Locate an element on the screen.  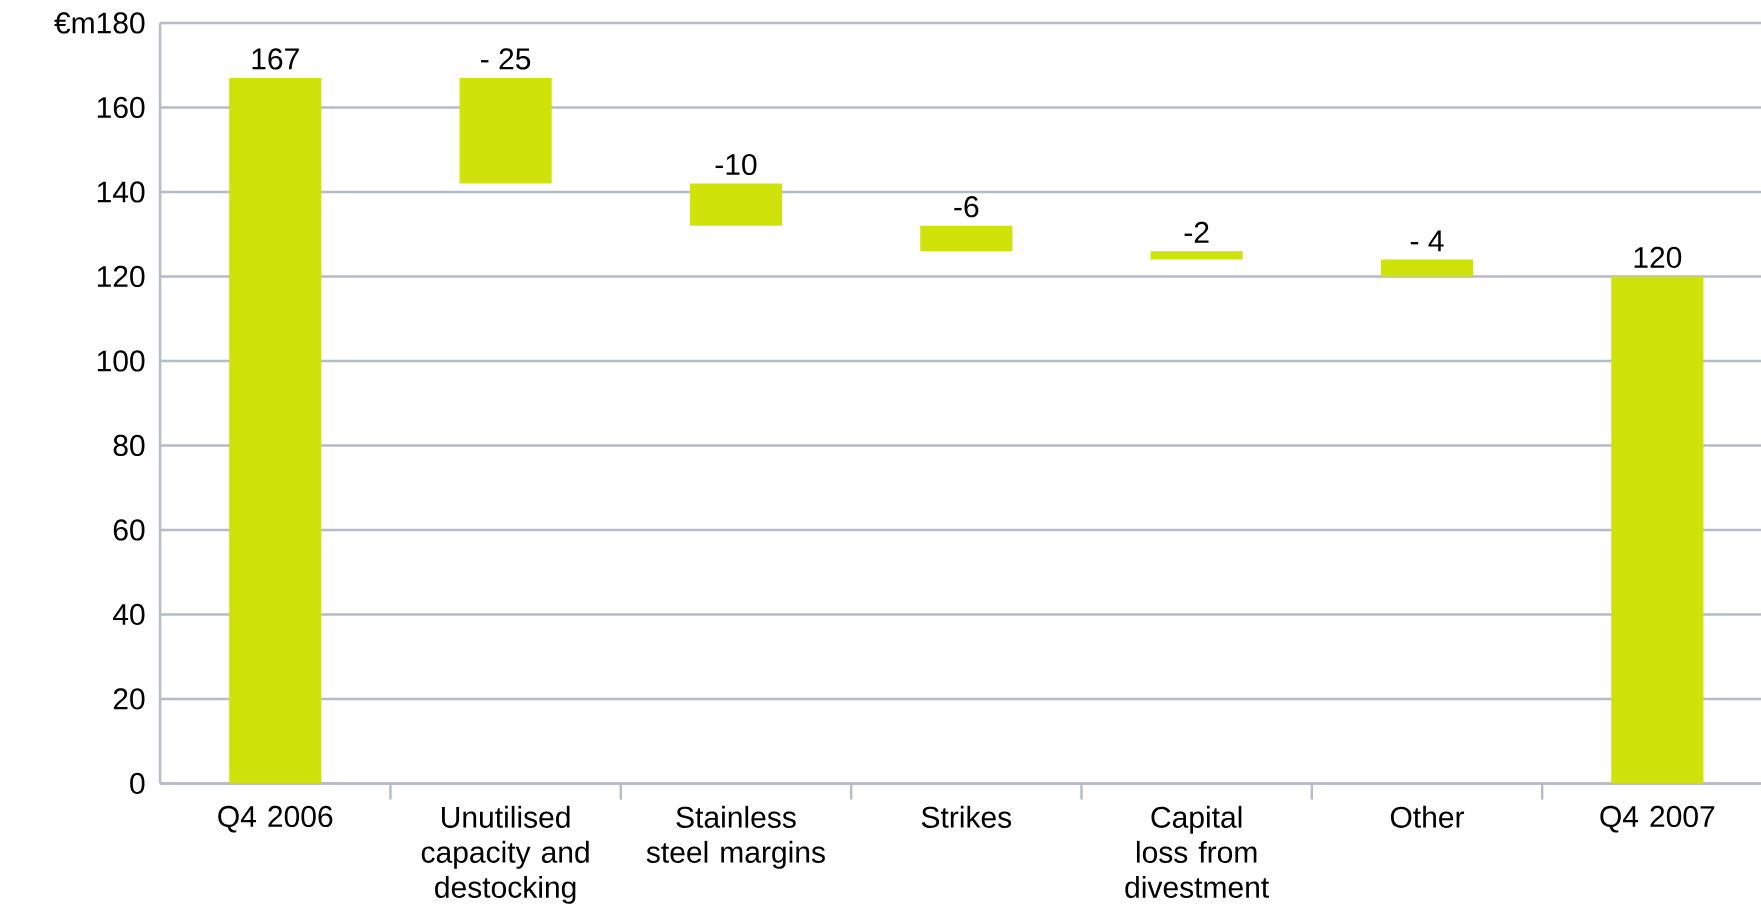
y-tick-label: 100 is located at coordinates (121, 361).